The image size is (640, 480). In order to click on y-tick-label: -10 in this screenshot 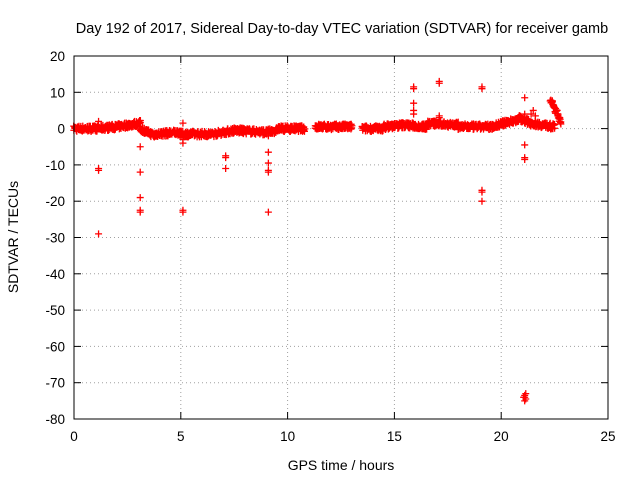, I will do `click(55, 165)`.